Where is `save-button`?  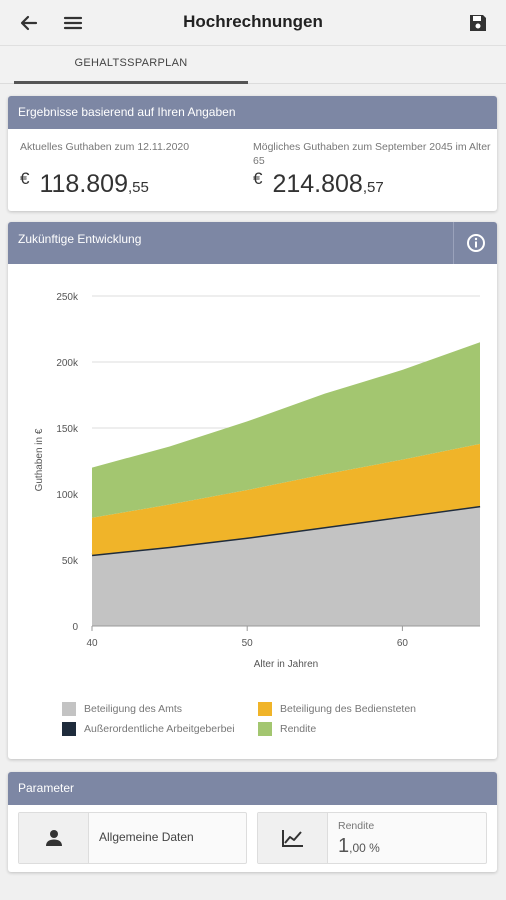 save-button is located at coordinates (478, 23).